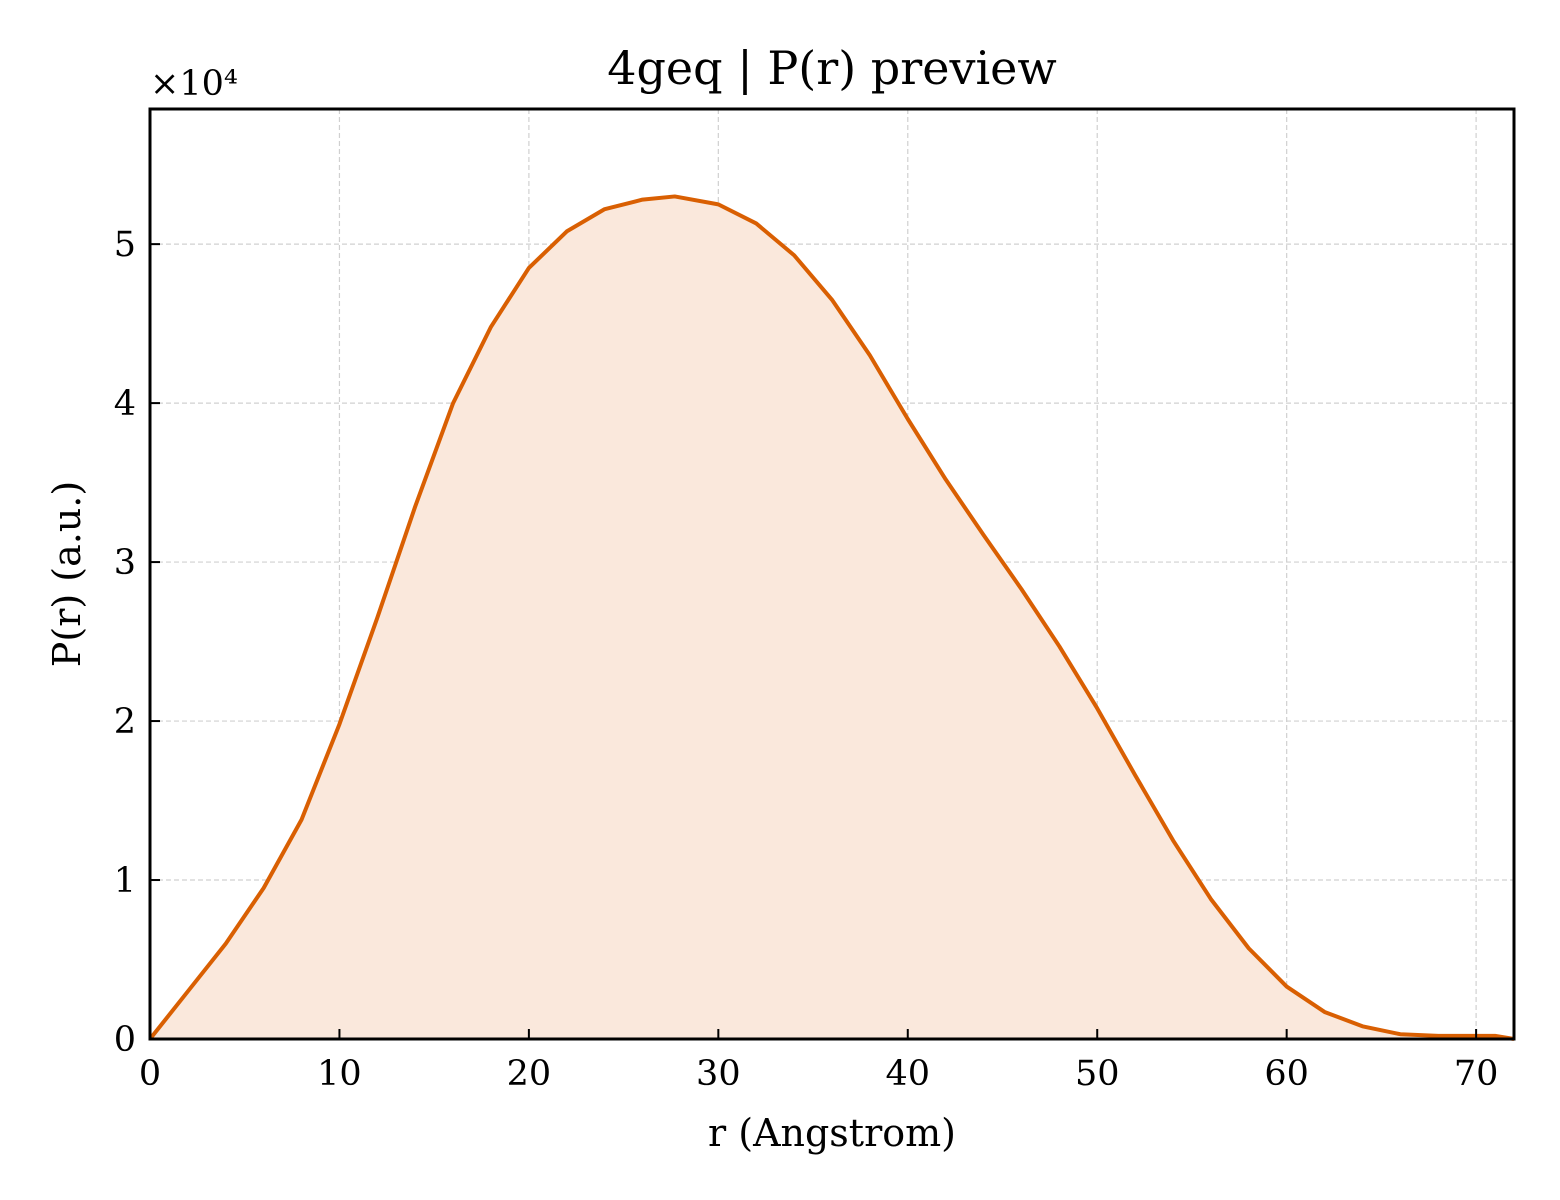  I want to click on x-tick-label-7: 70, so click(1476, 1074).